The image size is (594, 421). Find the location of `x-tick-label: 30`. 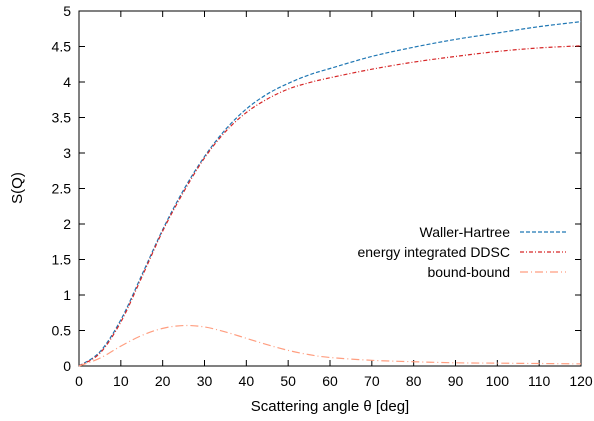

x-tick-label: 30 is located at coordinates (205, 381).